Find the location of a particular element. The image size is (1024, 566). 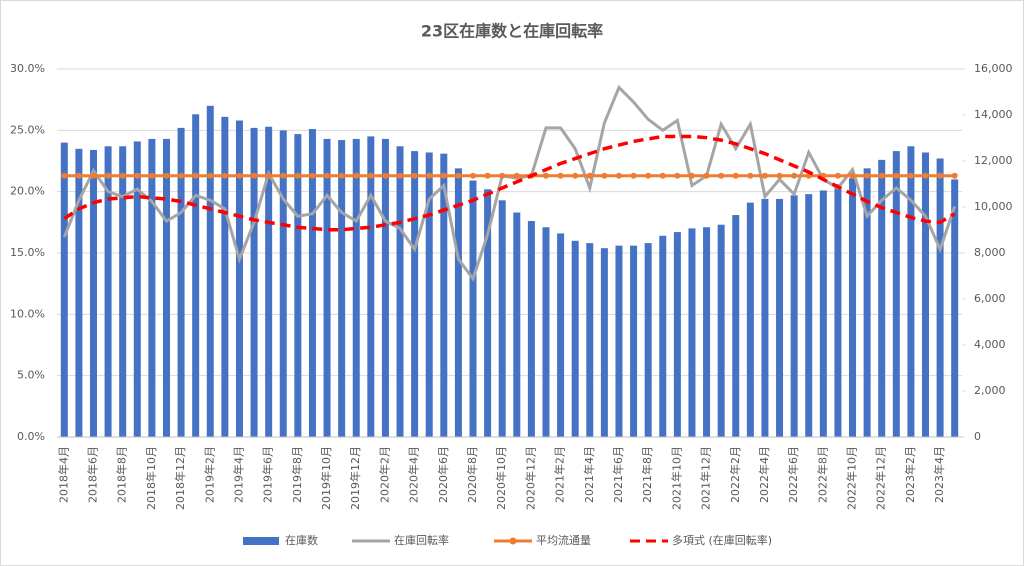

y2-tick-label: 8,000 is located at coordinates (990, 252).